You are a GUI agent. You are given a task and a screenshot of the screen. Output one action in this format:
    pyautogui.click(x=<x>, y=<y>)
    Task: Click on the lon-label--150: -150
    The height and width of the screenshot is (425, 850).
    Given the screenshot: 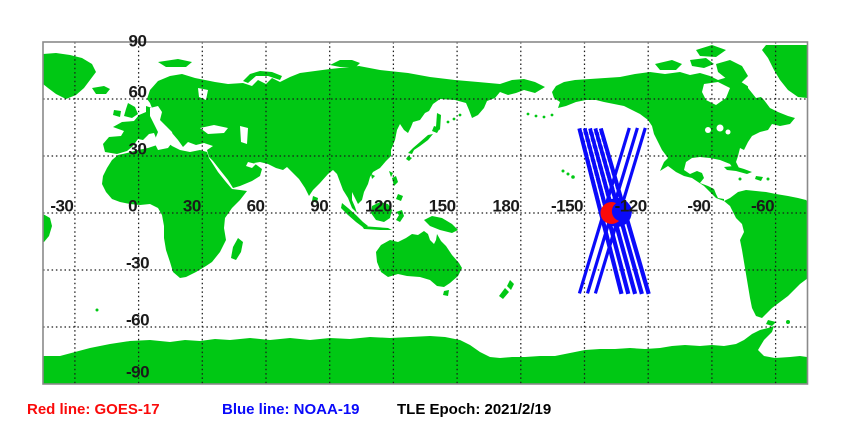 What is the action you would take?
    pyautogui.click(x=567, y=206)
    